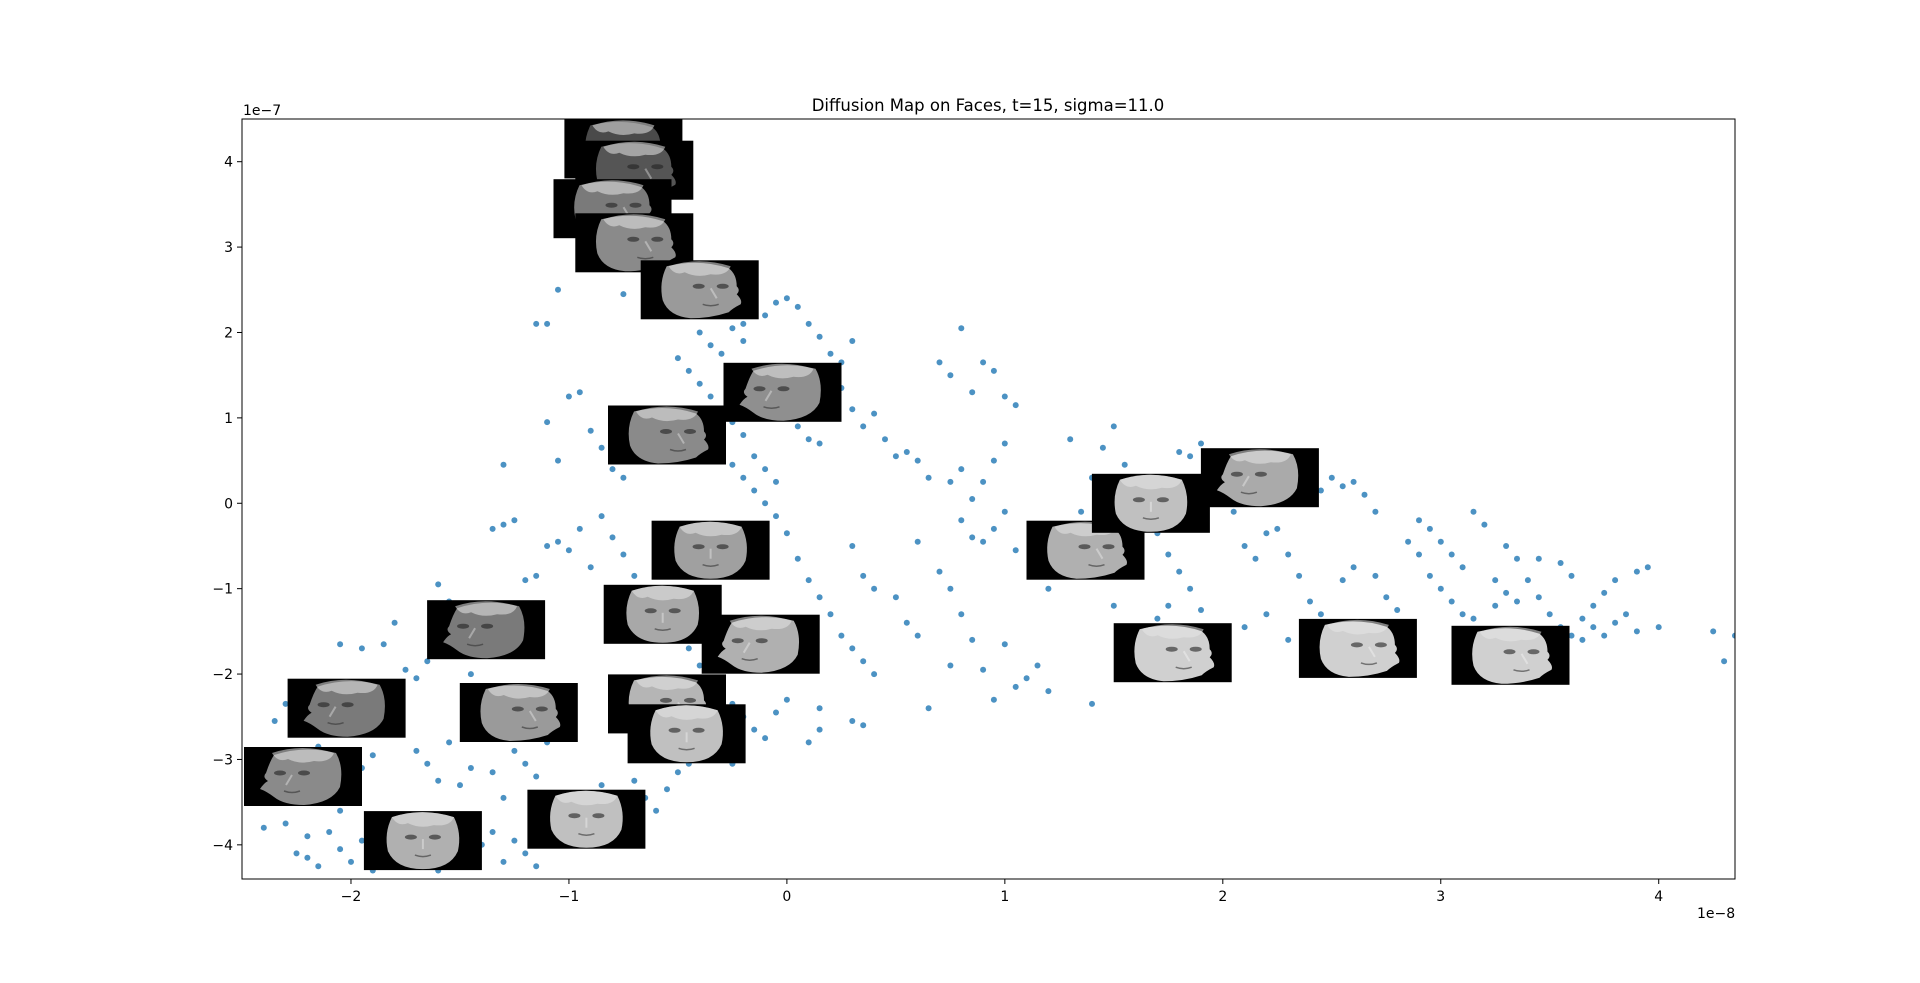 This screenshot has height=983, width=1920. What do you see at coordinates (228, 504) in the screenshot?
I see `y-tick-label: 0` at bounding box center [228, 504].